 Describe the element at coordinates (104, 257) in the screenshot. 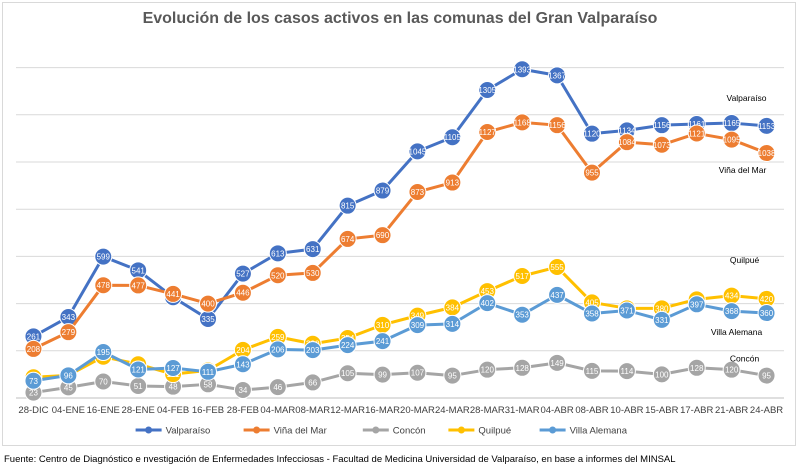

I see `data-label: 599` at that location.